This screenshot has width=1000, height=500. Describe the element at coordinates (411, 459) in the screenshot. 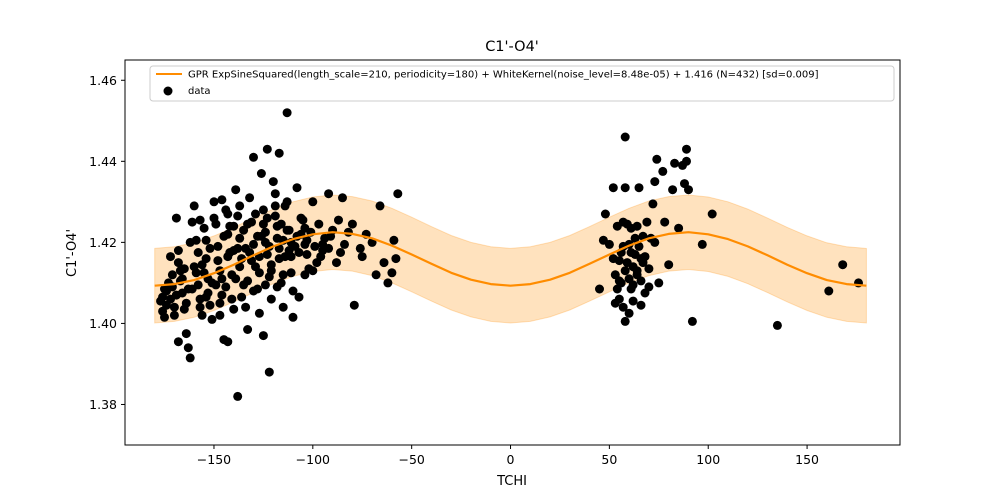

I see `x-tick-label: −50` at that location.